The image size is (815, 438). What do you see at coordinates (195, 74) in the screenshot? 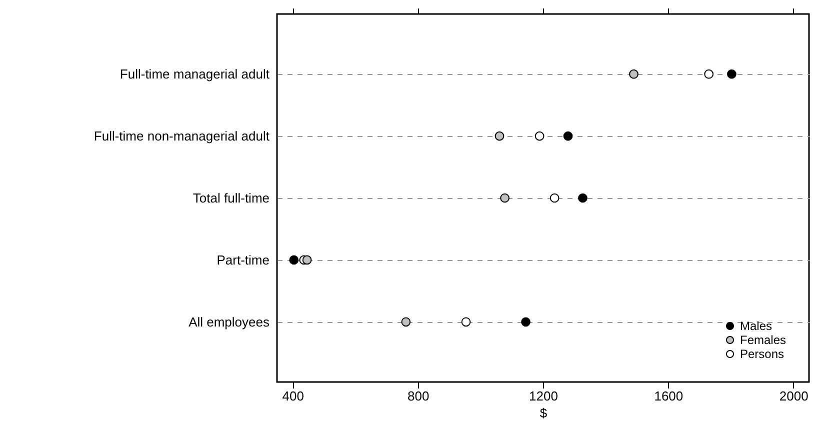
I see `y-tick-label: Full-time managerial adult` at bounding box center [195, 74].